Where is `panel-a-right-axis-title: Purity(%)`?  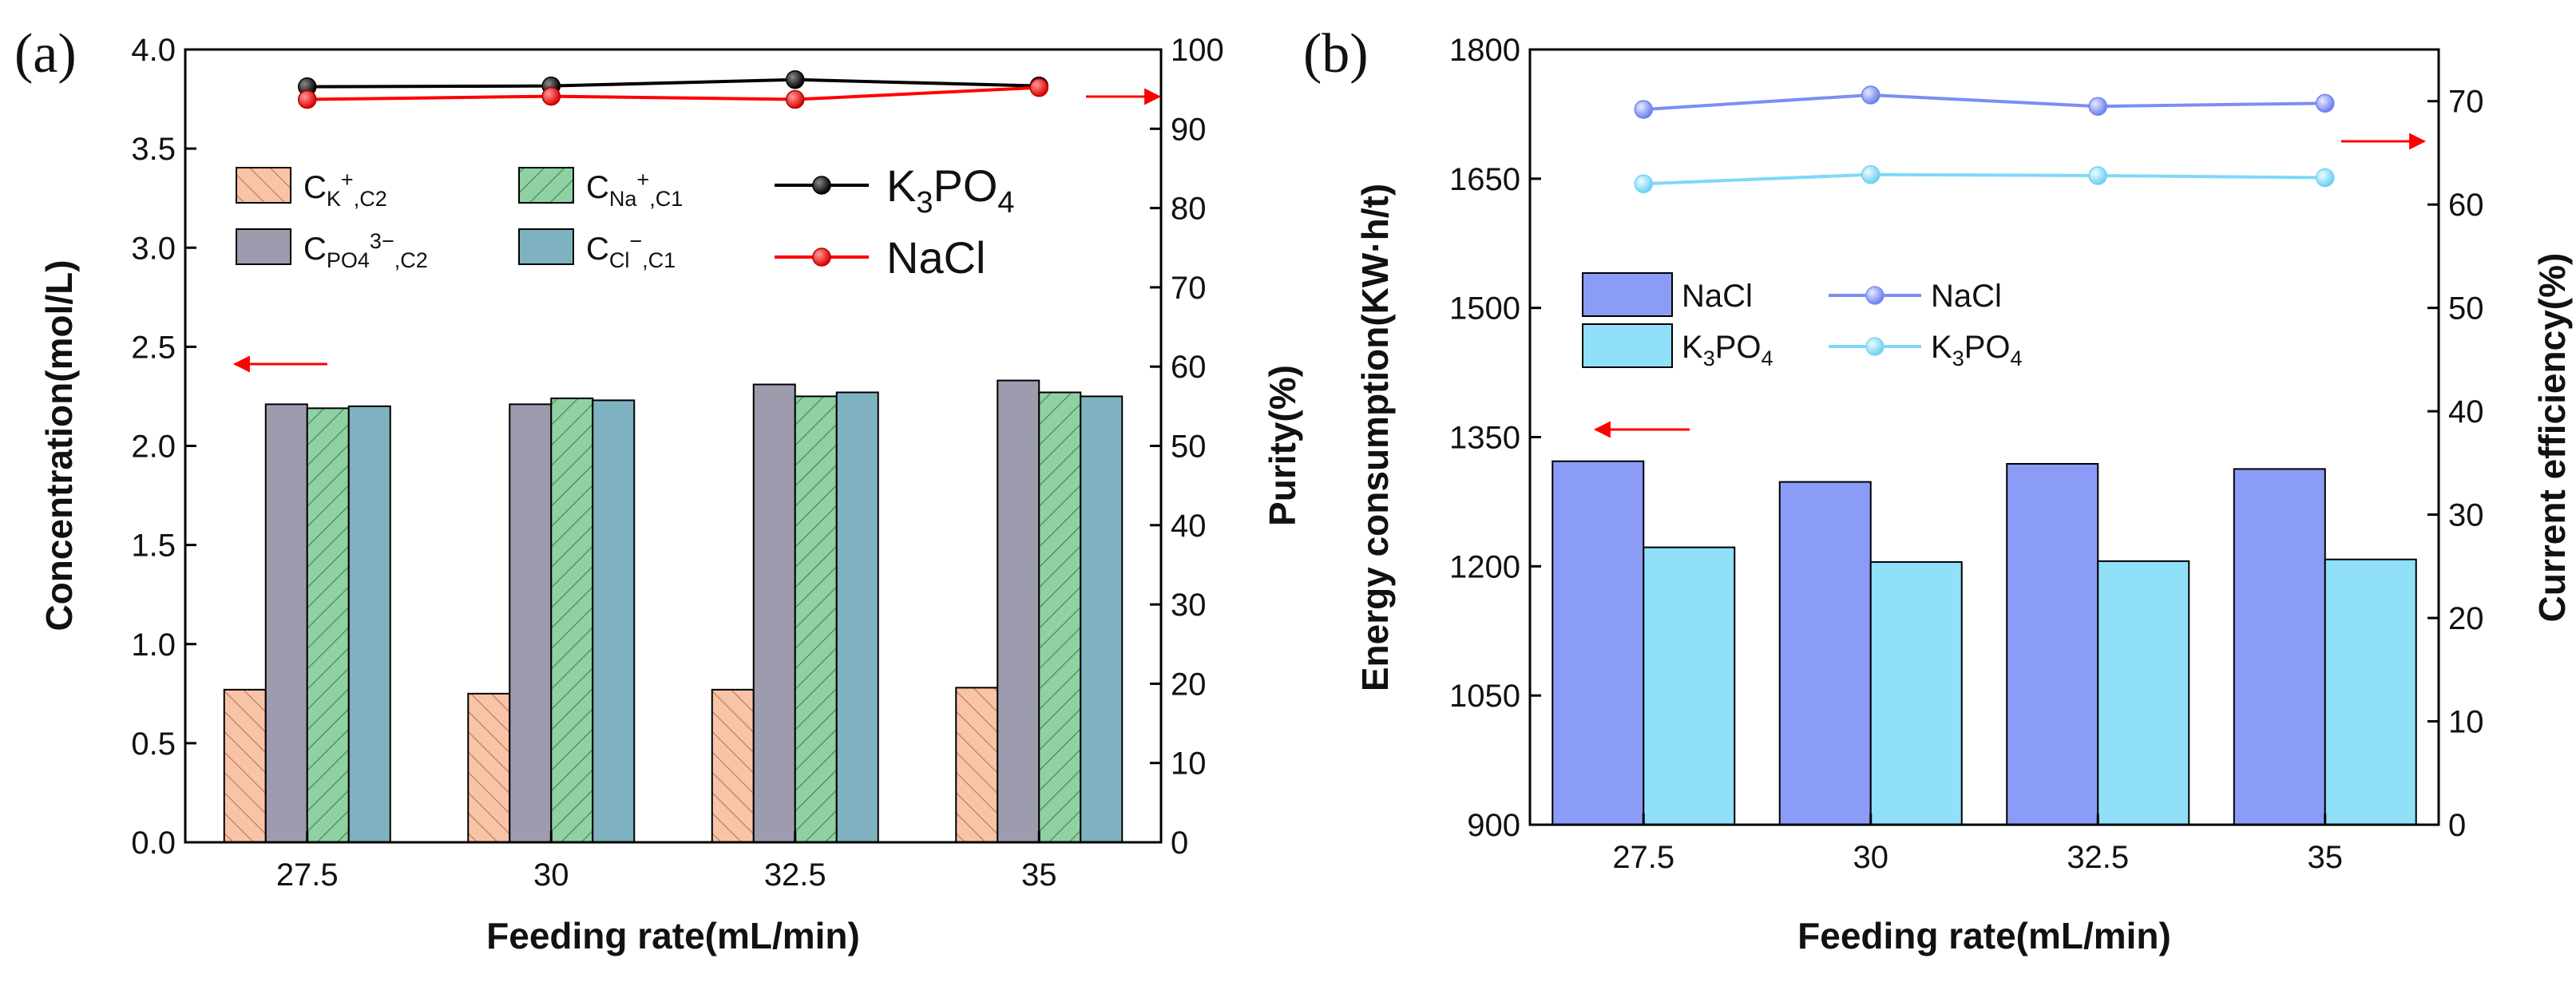
panel-a-right-axis-title: Purity(%) is located at coordinates (1282, 445).